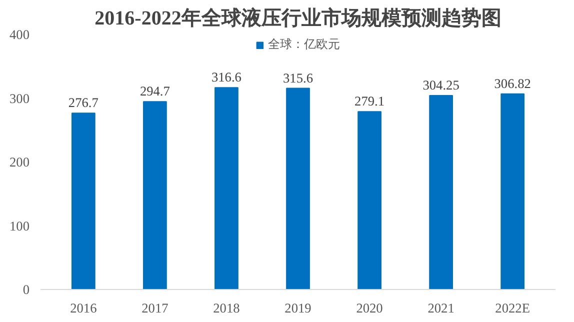 The width and height of the screenshot is (574, 322). Describe the element at coordinates (20, 98) in the screenshot. I see `y-tick-label: 300` at that location.